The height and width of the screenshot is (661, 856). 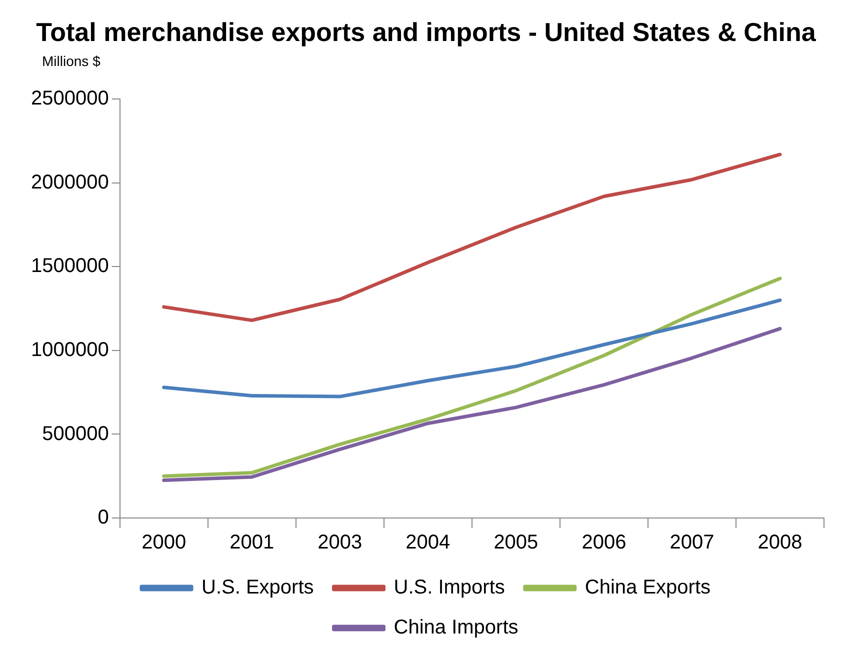 I want to click on y-tick-label: 1000000, so click(x=69, y=349).